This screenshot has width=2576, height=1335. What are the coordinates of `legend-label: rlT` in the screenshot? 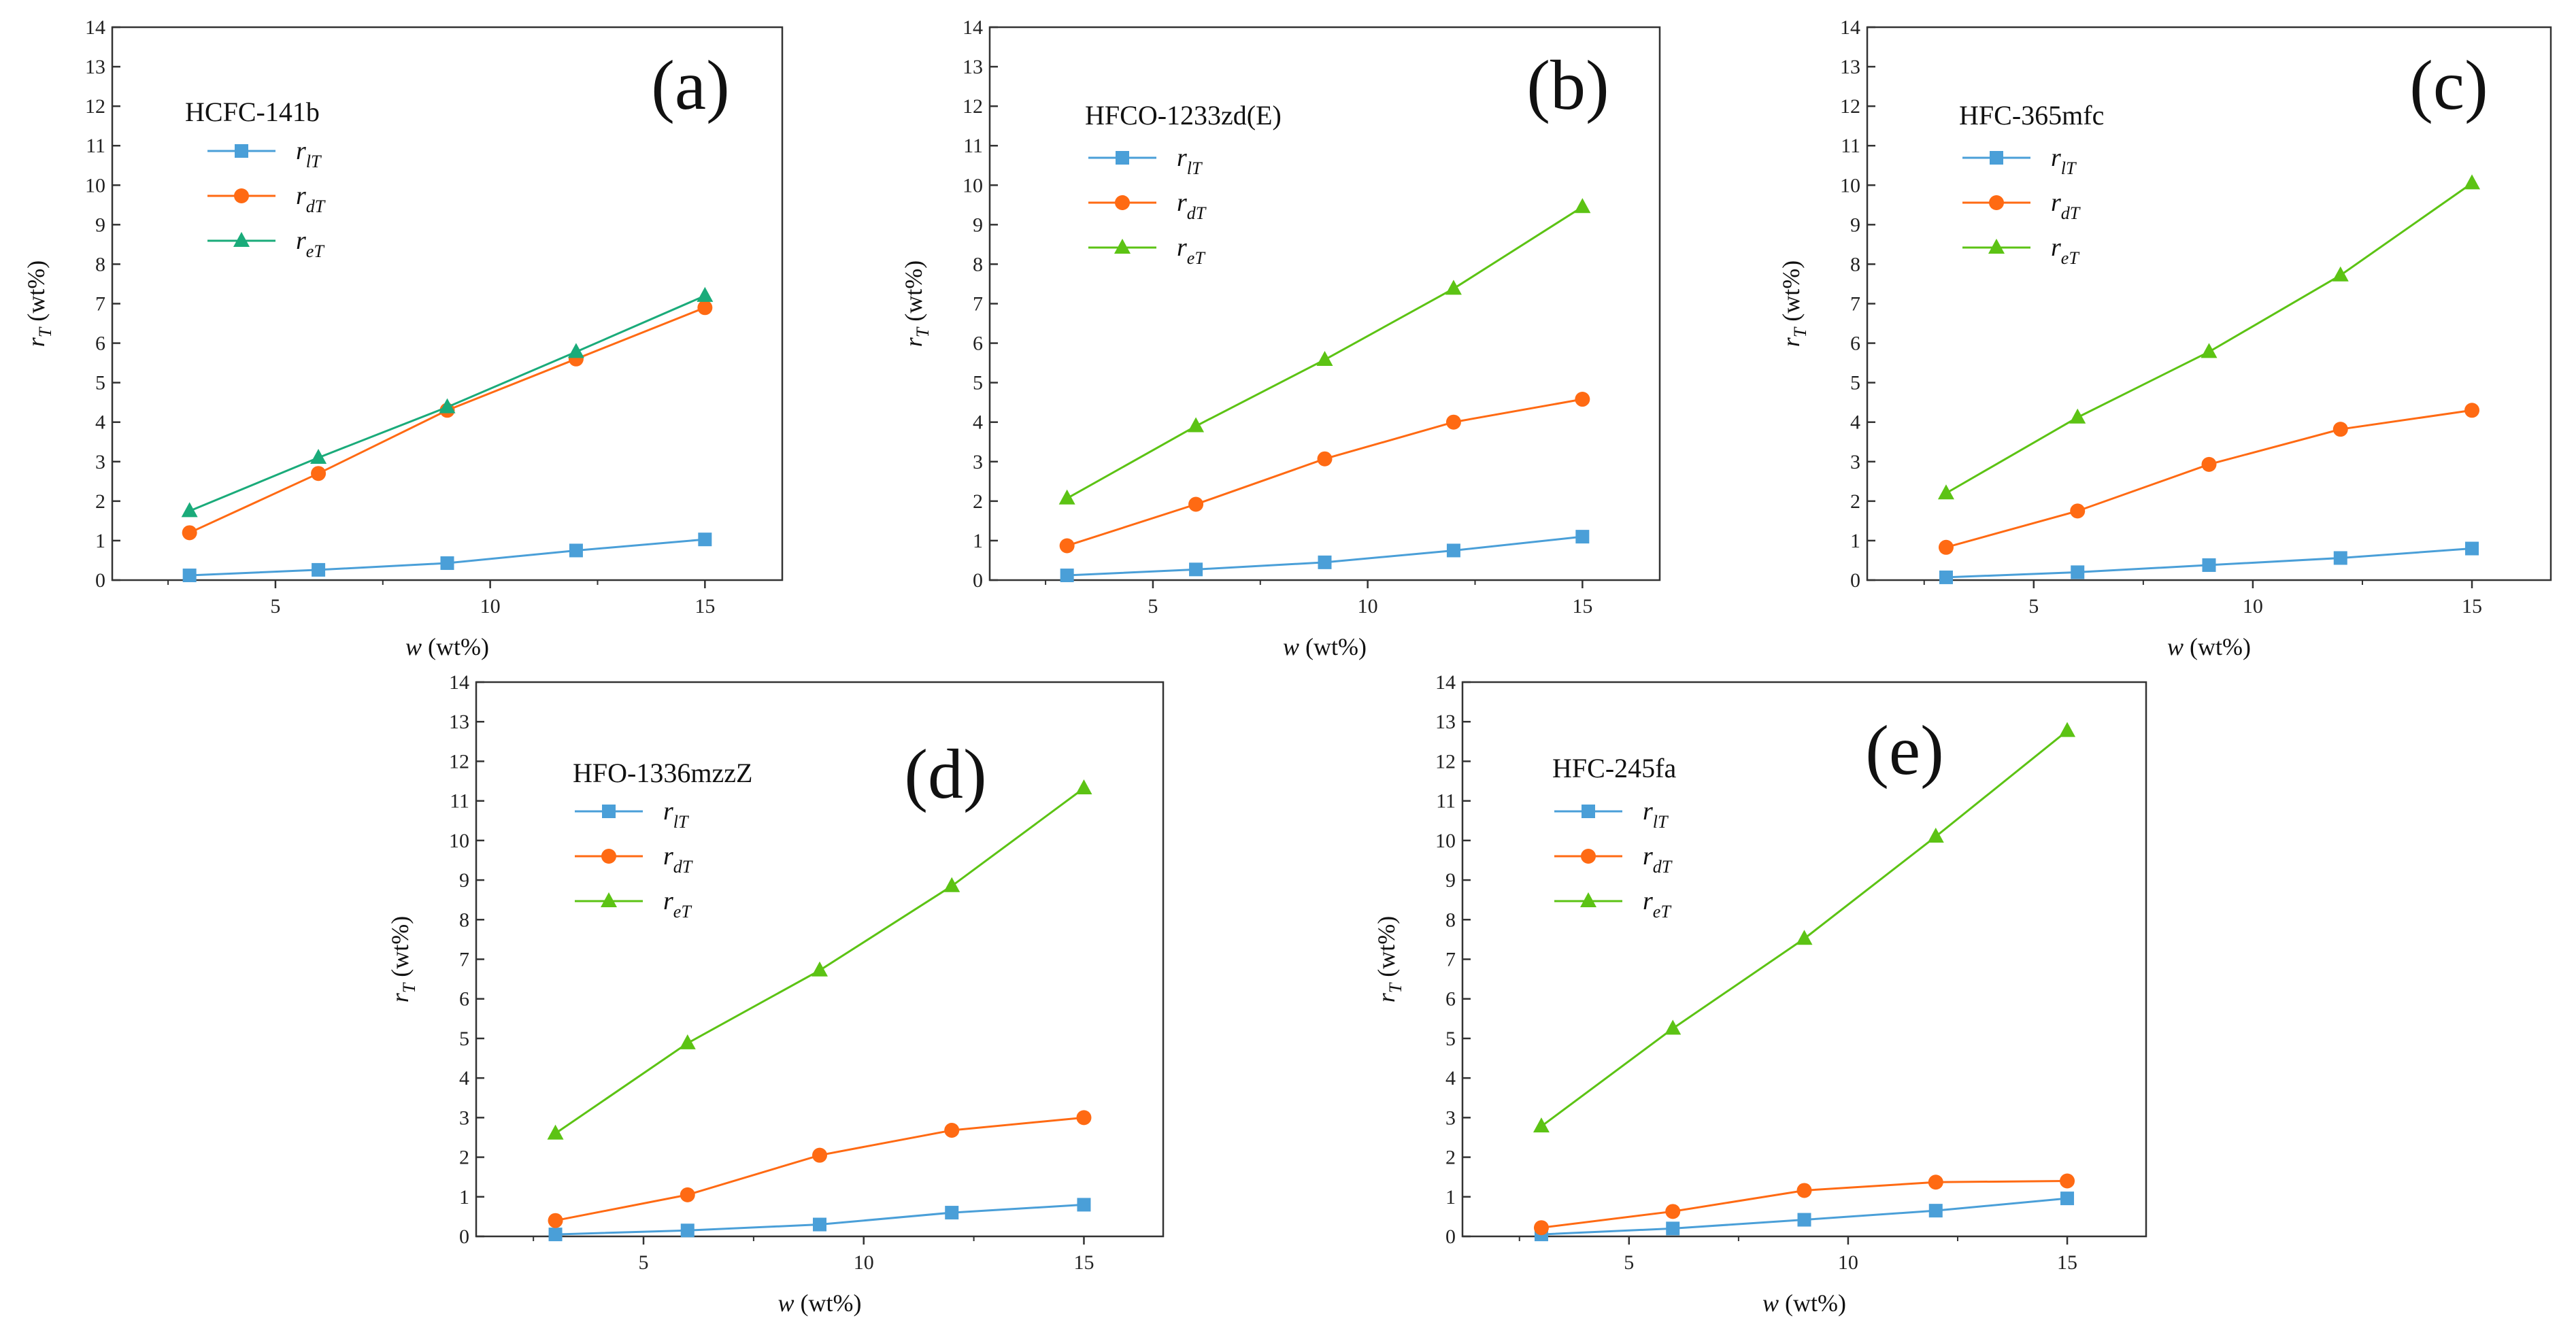 It's located at (309, 154).